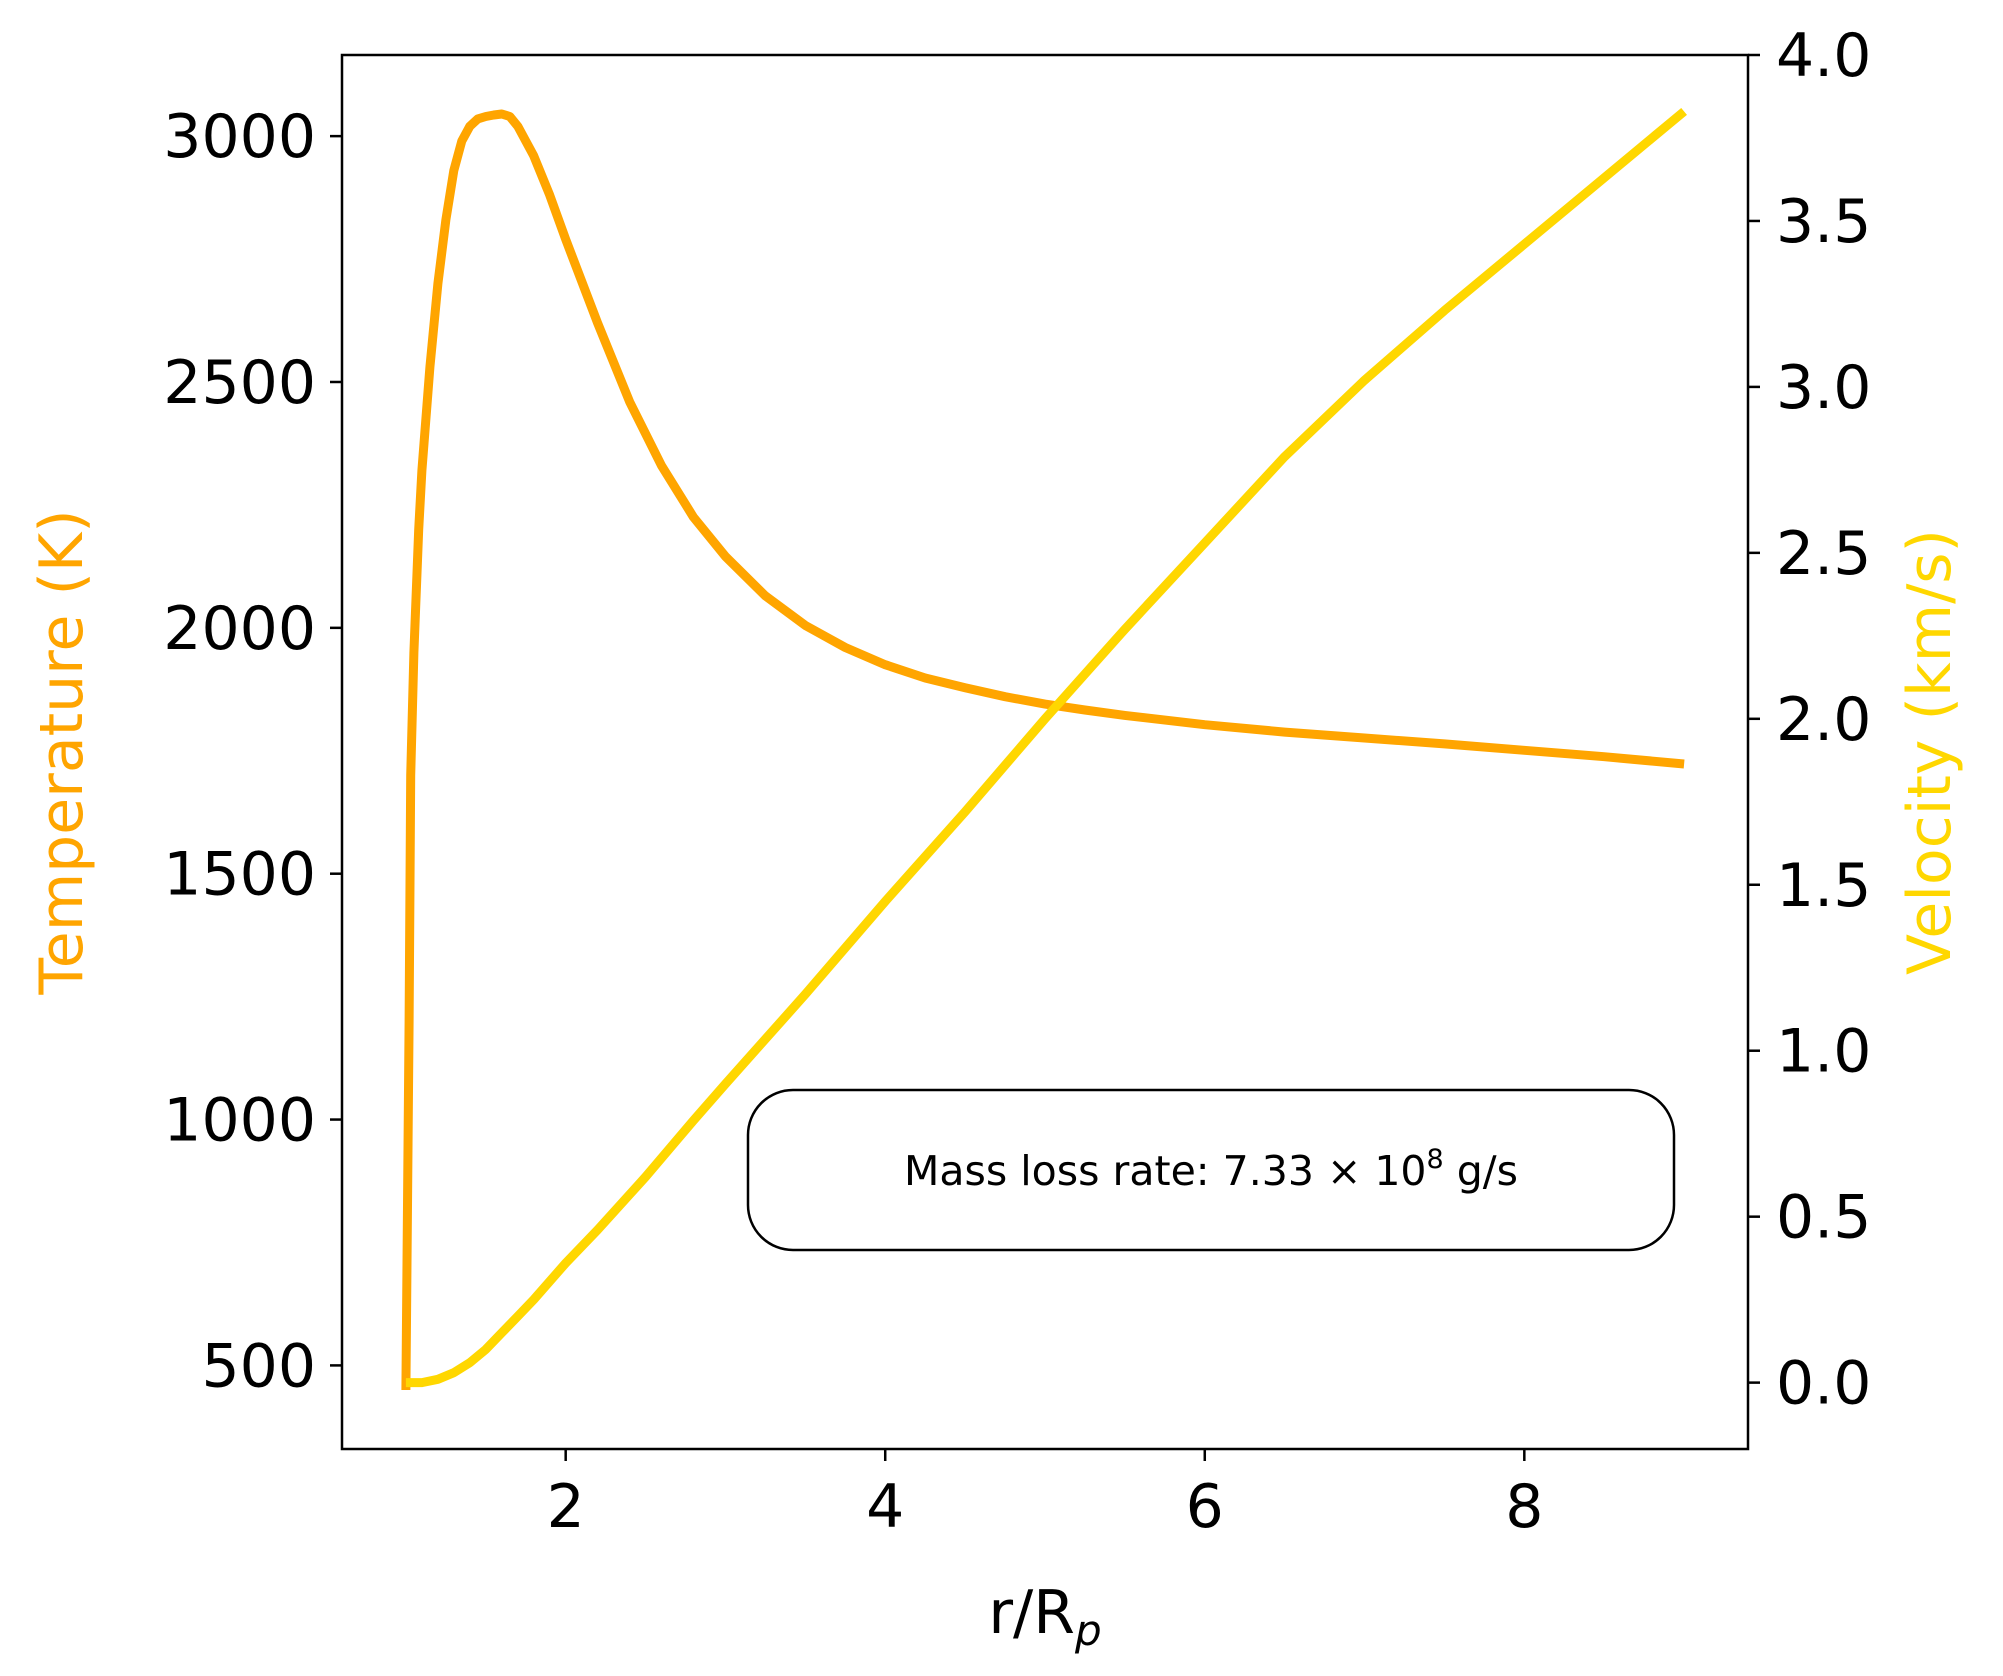 The height and width of the screenshot is (1676, 2003). Describe the element at coordinates (1205, 1507) in the screenshot. I see `x-tick-label: 6` at that location.